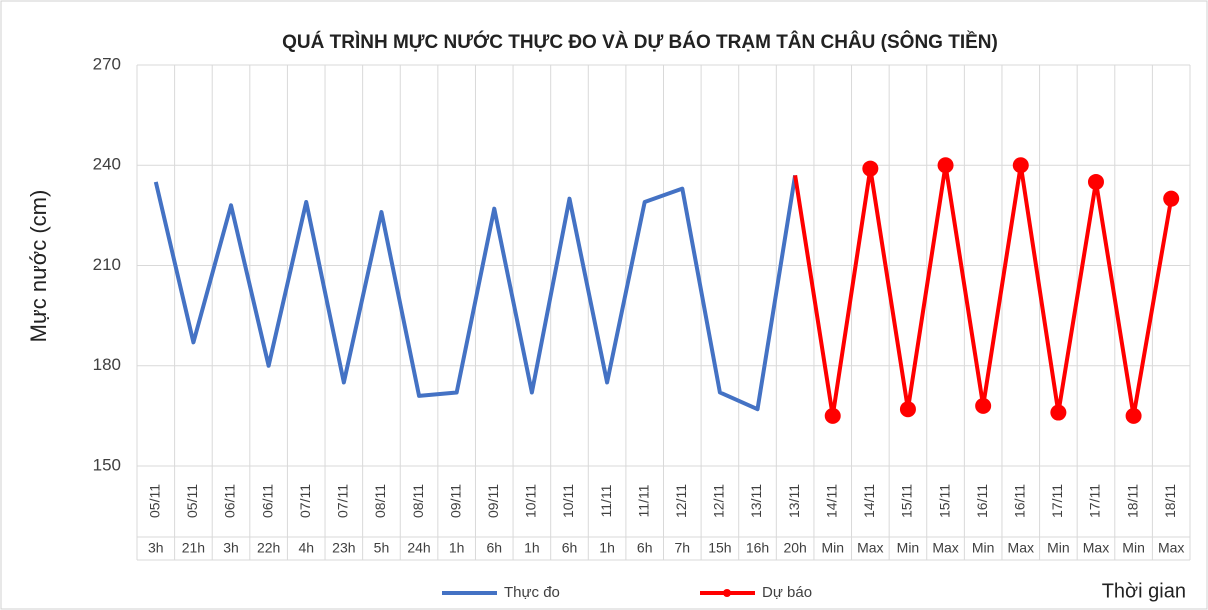 The height and width of the screenshot is (610, 1208). I want to click on x-tick-label: 5h, so click(382, 548).